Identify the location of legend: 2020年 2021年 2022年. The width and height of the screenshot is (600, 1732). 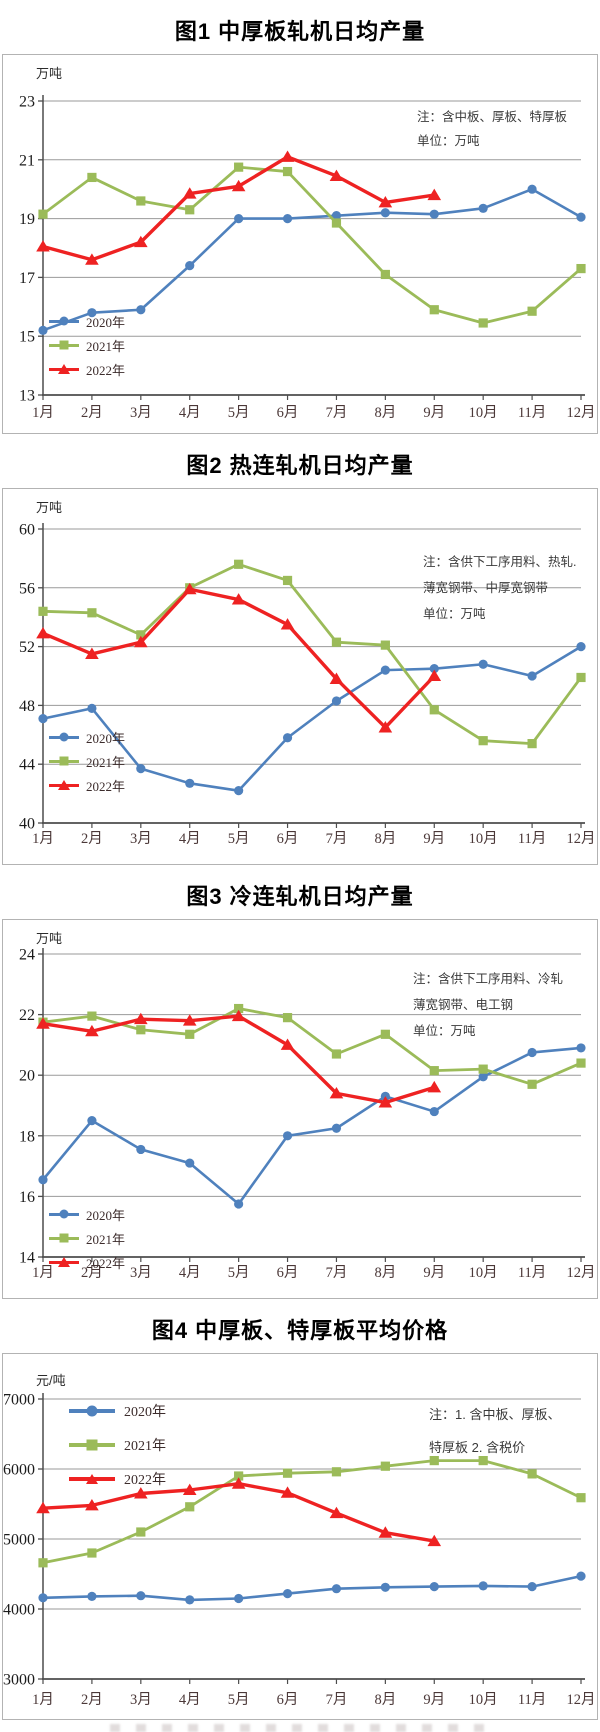
(87, 345).